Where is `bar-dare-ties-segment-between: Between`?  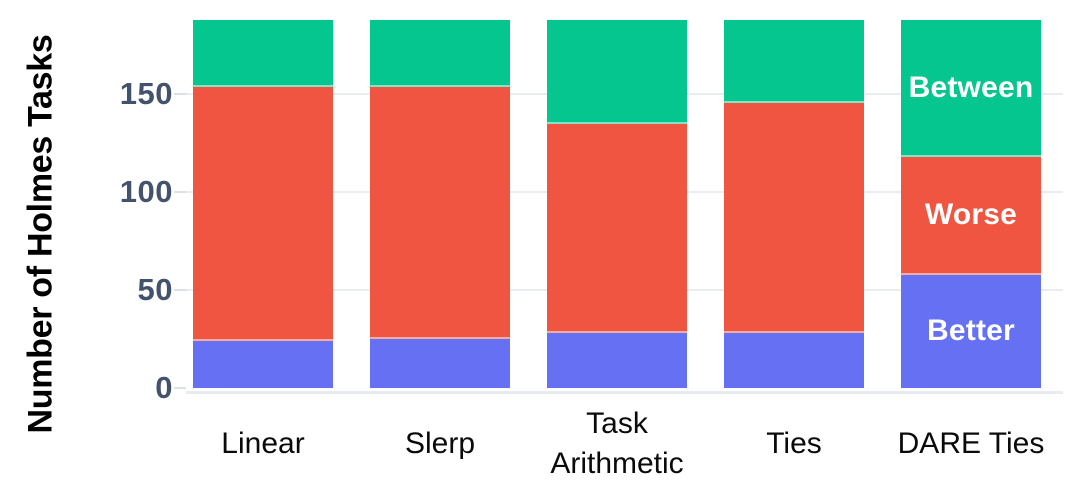
bar-dare-ties-segment-between: Between is located at coordinates (971, 89).